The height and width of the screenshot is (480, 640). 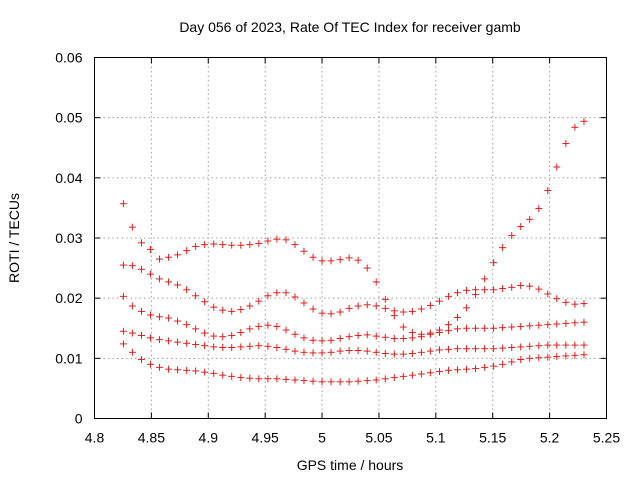 What do you see at coordinates (68, 238) in the screenshot?
I see `y-tick-label: 0.03` at bounding box center [68, 238].